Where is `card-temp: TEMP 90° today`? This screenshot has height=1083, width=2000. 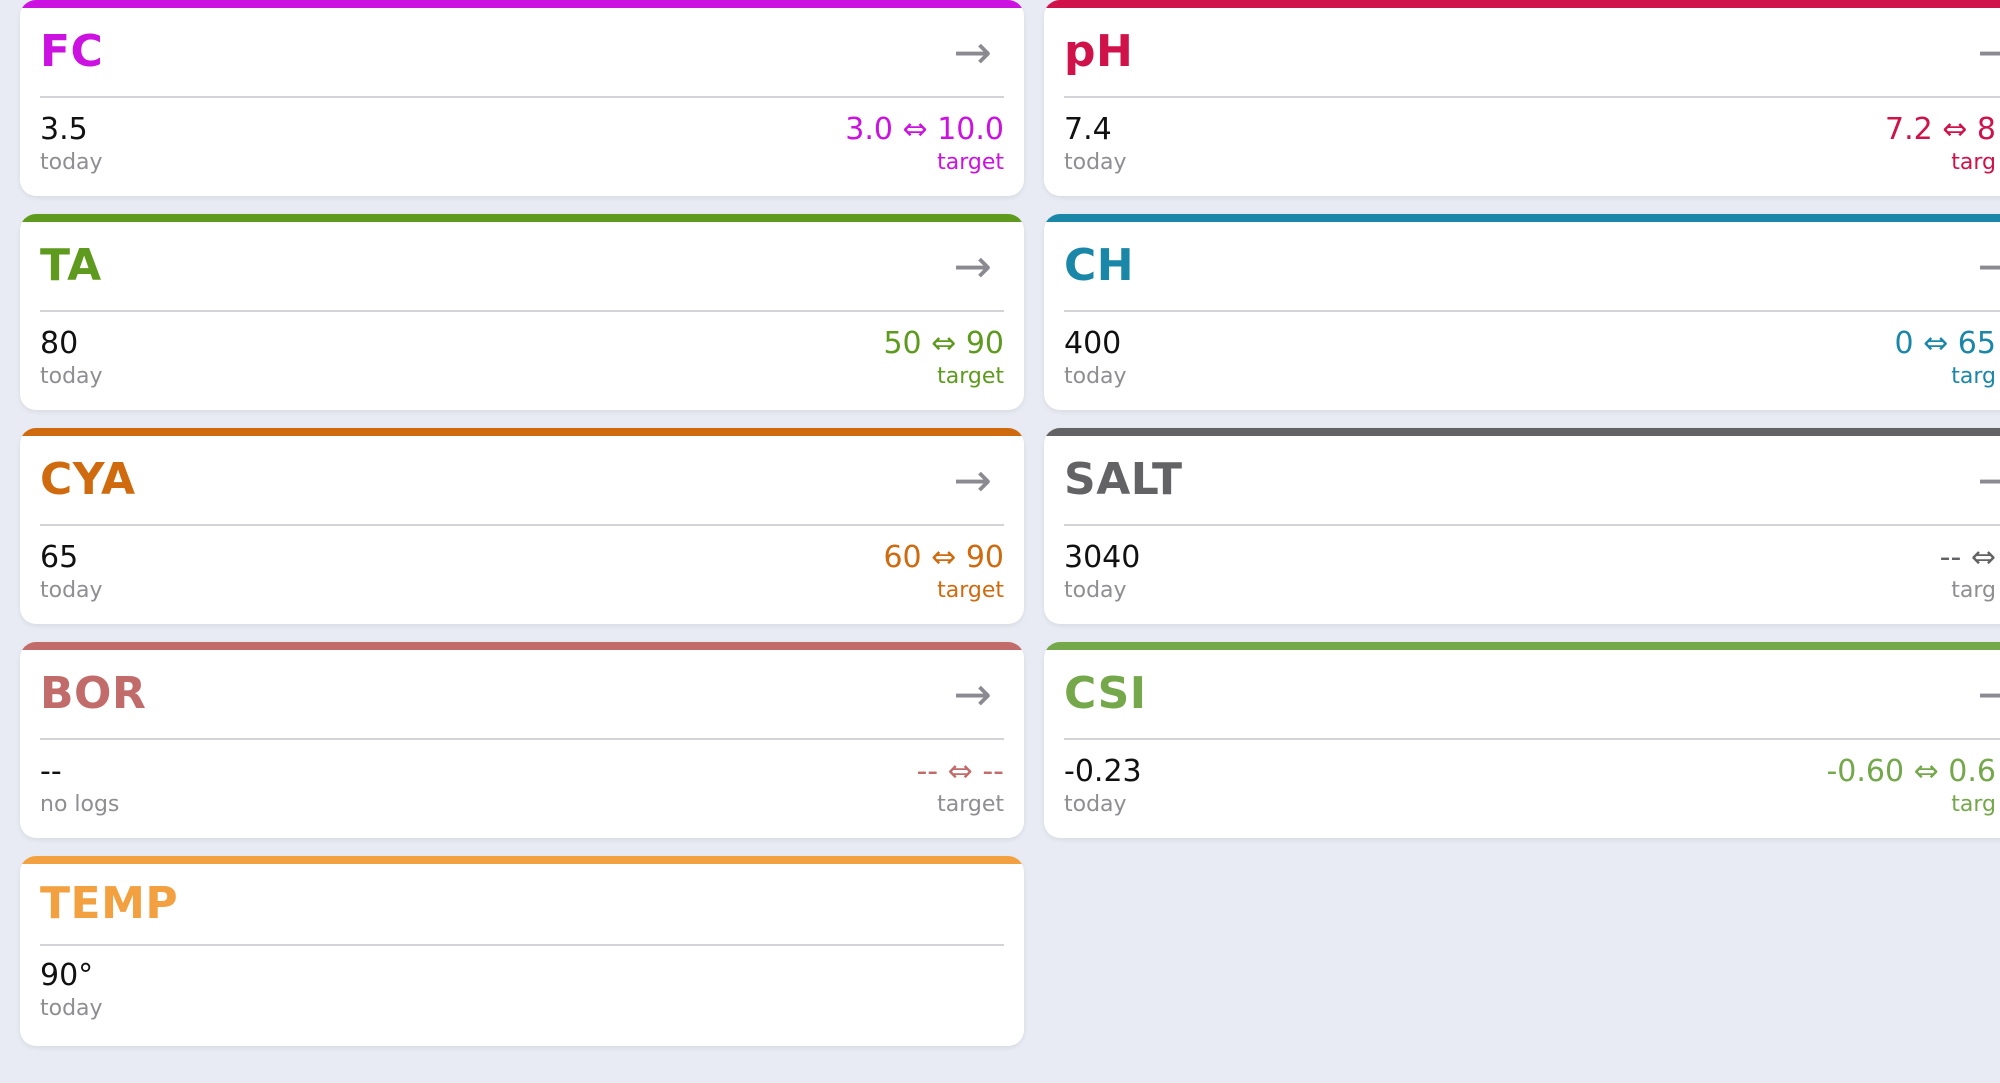
card-temp: TEMP 90° today is located at coordinates (522, 951).